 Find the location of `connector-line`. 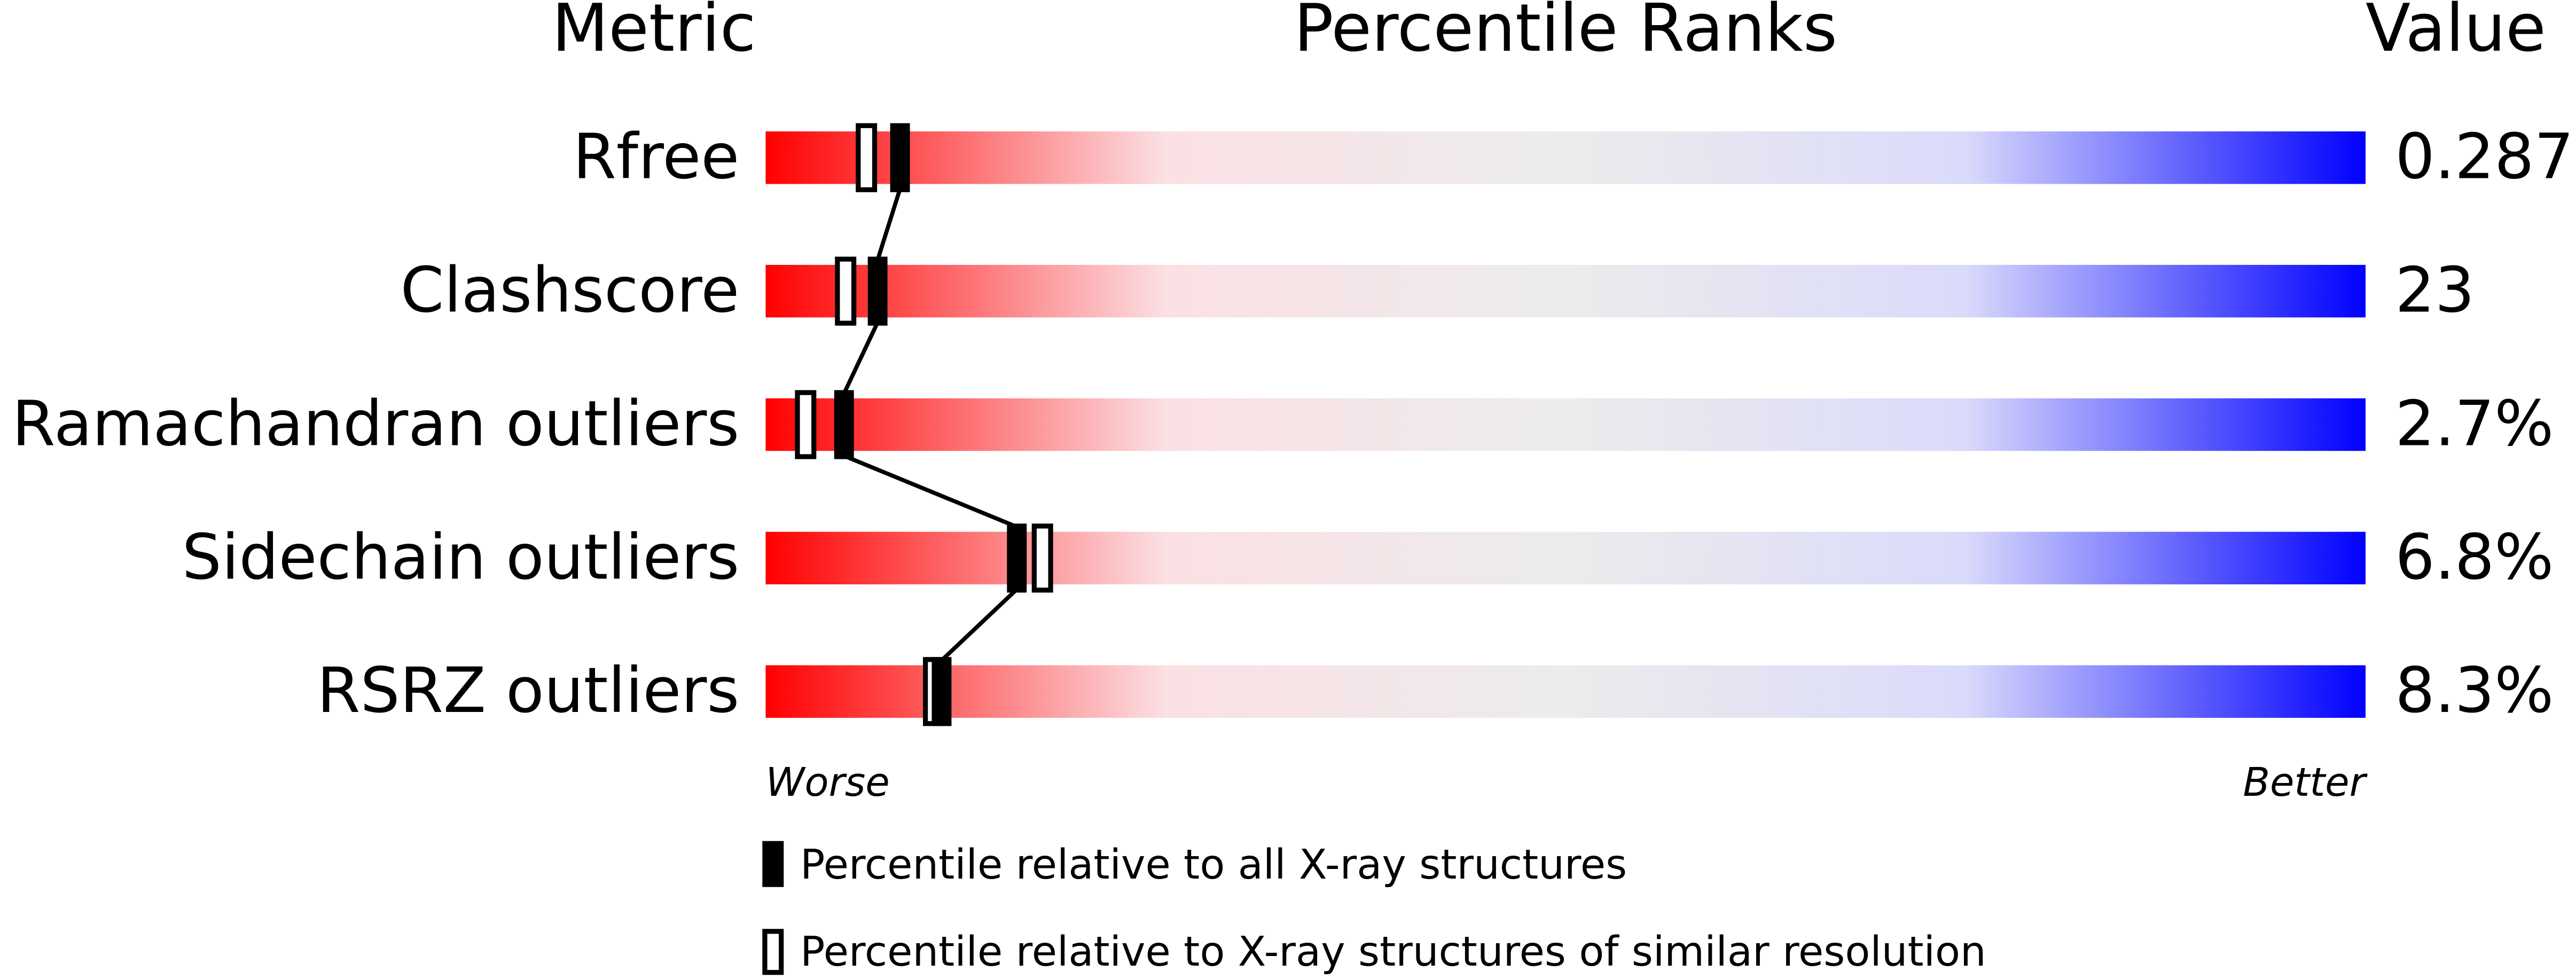

connector-line is located at coordinates (930, 425).